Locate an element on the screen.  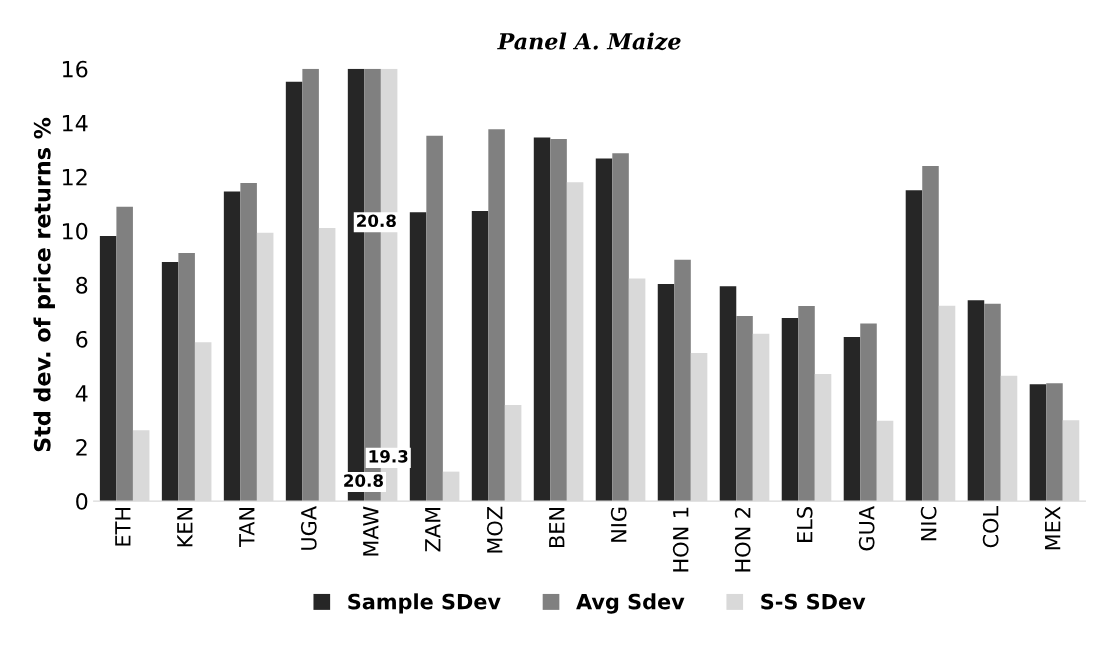
legend-label: Avg Sdev is located at coordinates (630, 603).